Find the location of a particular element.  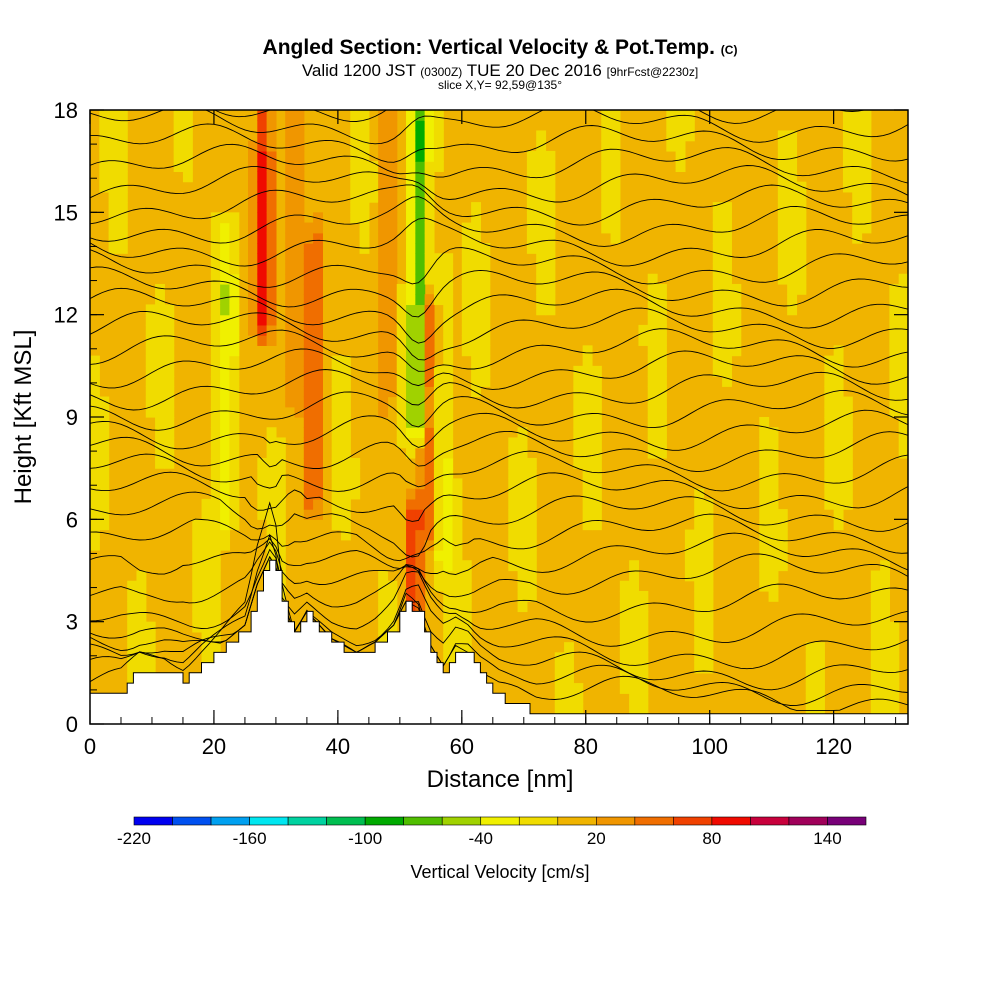

x-tick-label: 80 is located at coordinates (586, 746).